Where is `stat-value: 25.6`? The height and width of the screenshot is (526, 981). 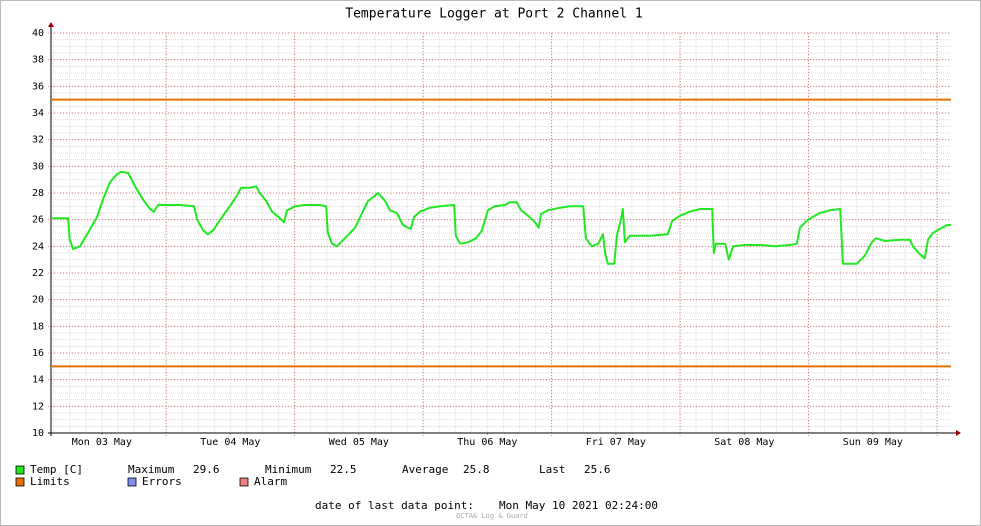 stat-value: 25.6 is located at coordinates (597, 469).